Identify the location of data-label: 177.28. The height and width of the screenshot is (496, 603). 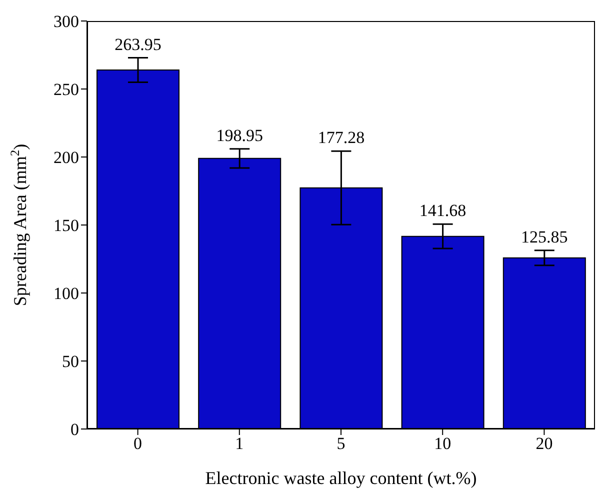
(341, 138).